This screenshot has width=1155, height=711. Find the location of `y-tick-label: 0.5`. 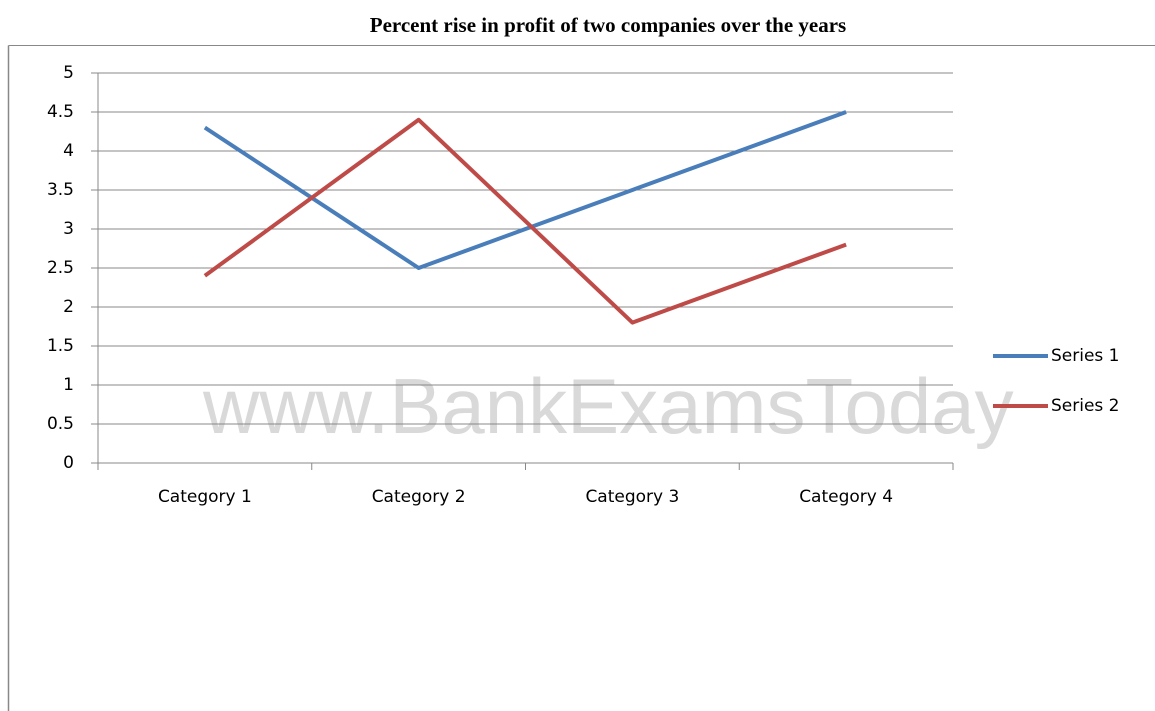

y-tick-label: 0.5 is located at coordinates (60, 424).